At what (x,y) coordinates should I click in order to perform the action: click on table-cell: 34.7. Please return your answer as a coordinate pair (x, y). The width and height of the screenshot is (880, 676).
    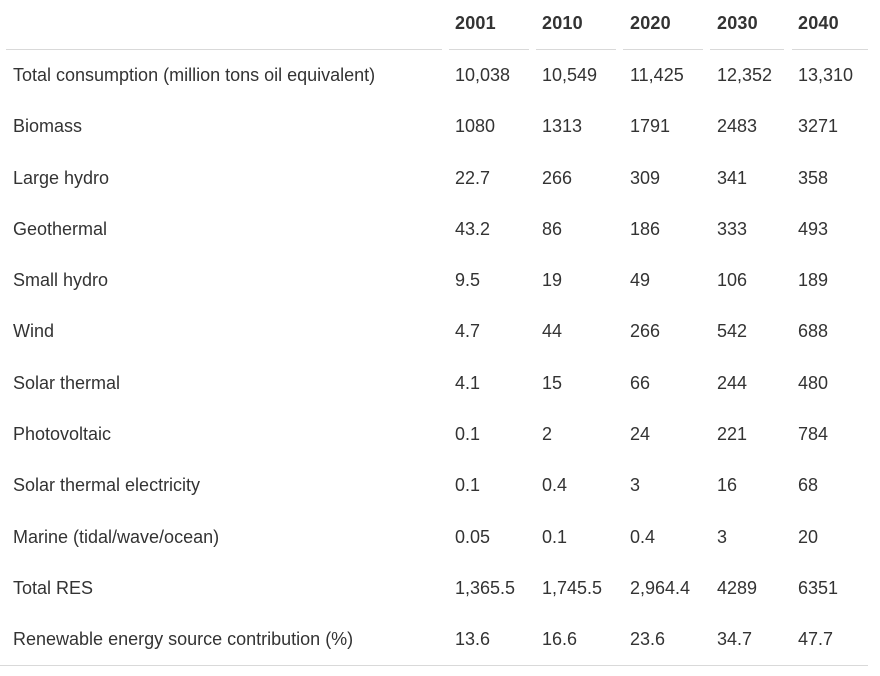
    Looking at the image, I should click on (735, 639).